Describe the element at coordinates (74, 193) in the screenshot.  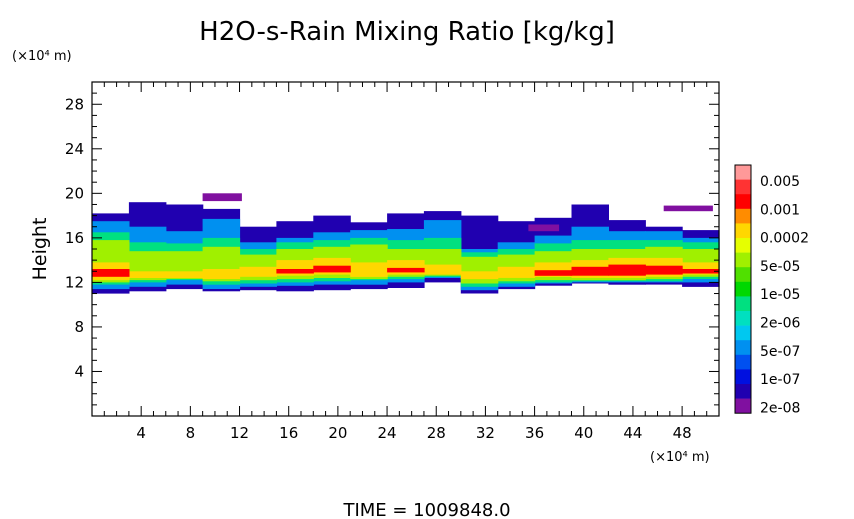
I see `y-tick-label: 20` at that location.